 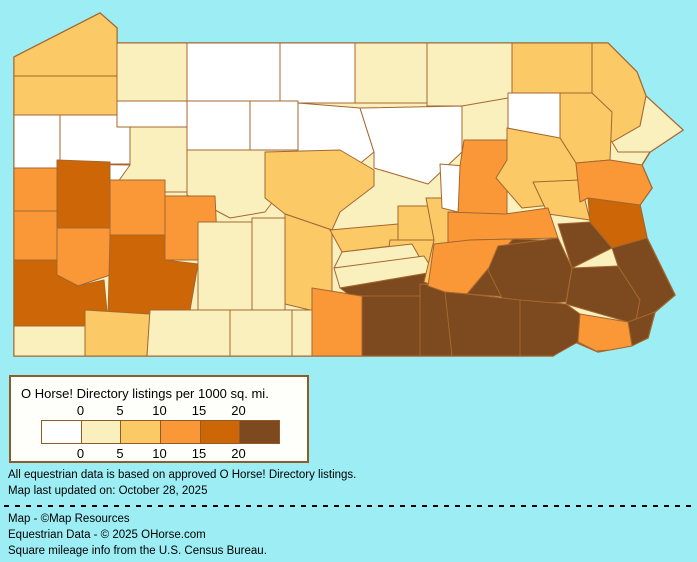 What do you see at coordinates (469, 74) in the screenshot?
I see `county-region-bradford` at bounding box center [469, 74].